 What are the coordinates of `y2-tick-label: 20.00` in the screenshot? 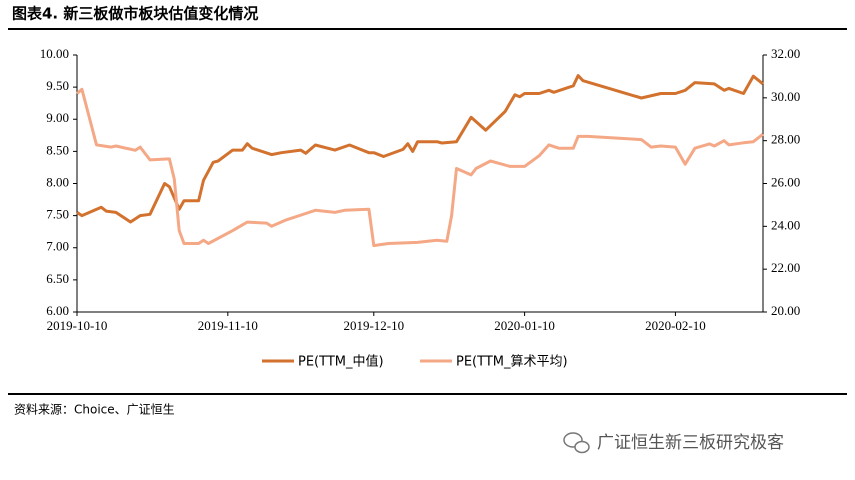 It's located at (785, 310).